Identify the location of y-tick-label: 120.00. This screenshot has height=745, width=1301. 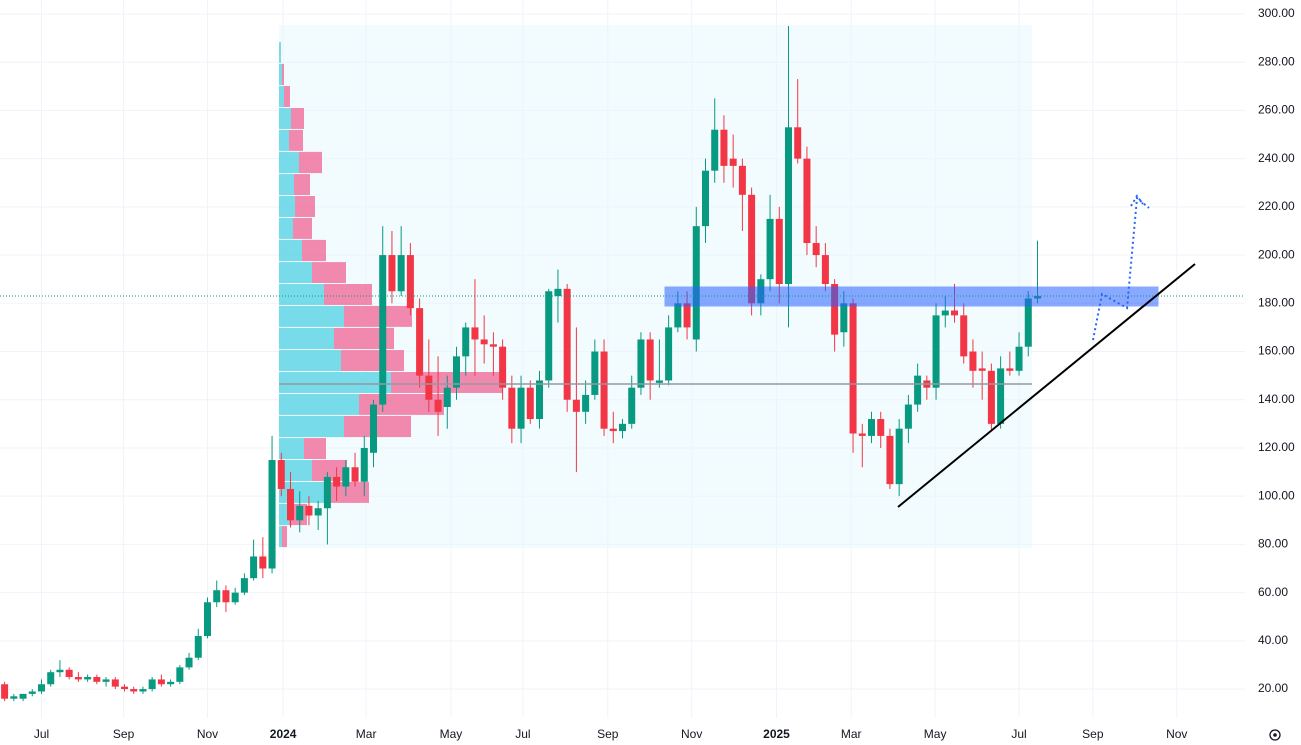
(1276, 447).